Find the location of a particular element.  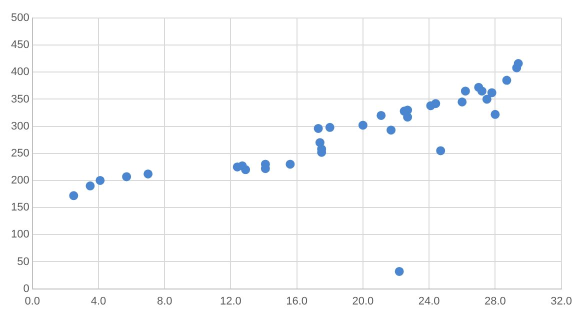

x-tick-label: 32.0 is located at coordinates (561, 301).